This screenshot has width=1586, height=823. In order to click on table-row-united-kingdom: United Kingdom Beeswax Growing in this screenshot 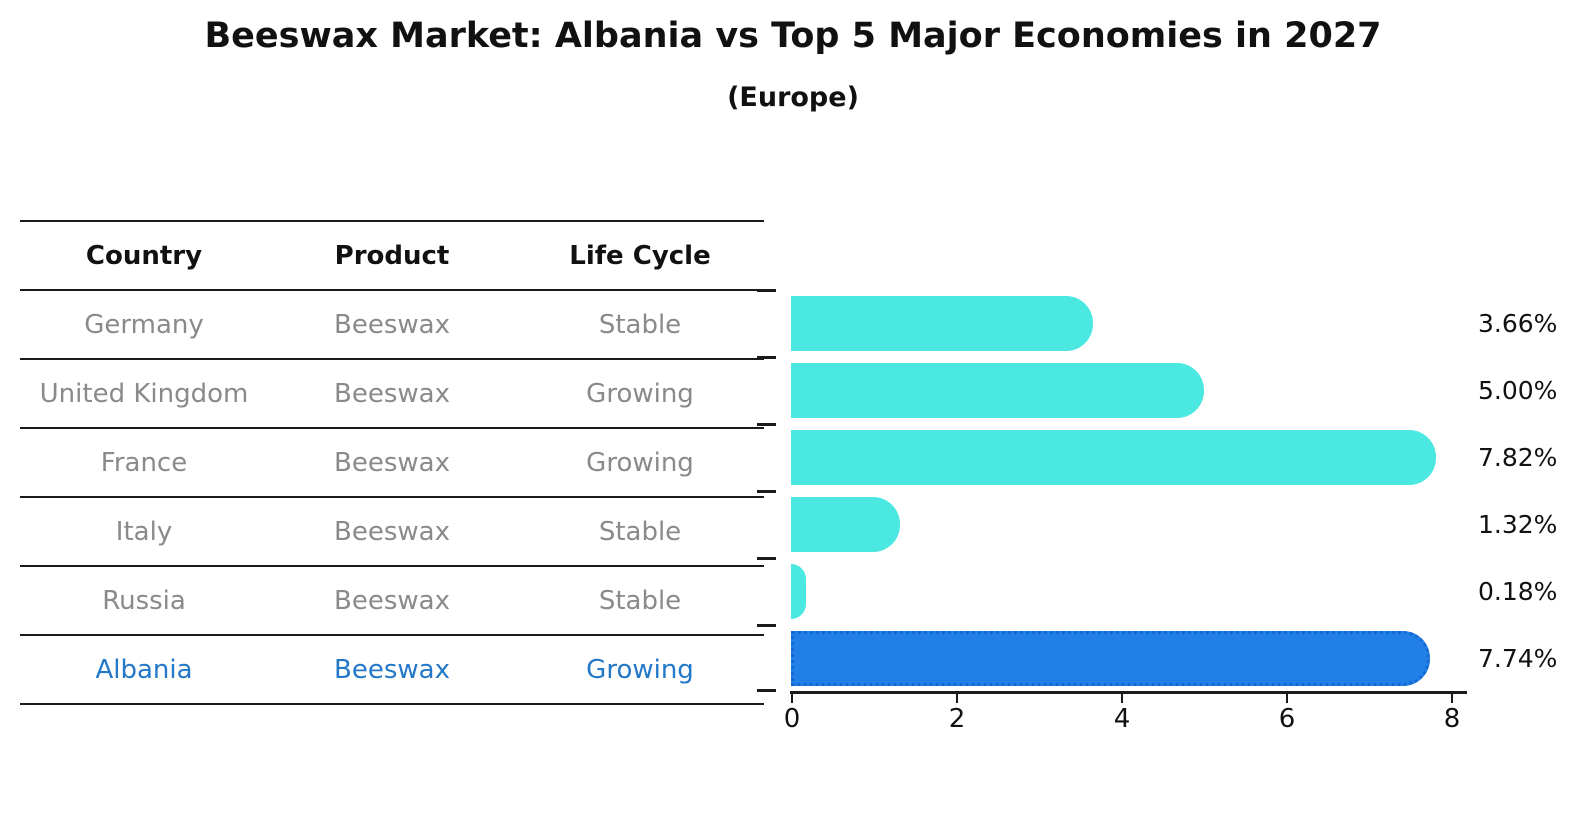, I will do `click(392, 394)`.